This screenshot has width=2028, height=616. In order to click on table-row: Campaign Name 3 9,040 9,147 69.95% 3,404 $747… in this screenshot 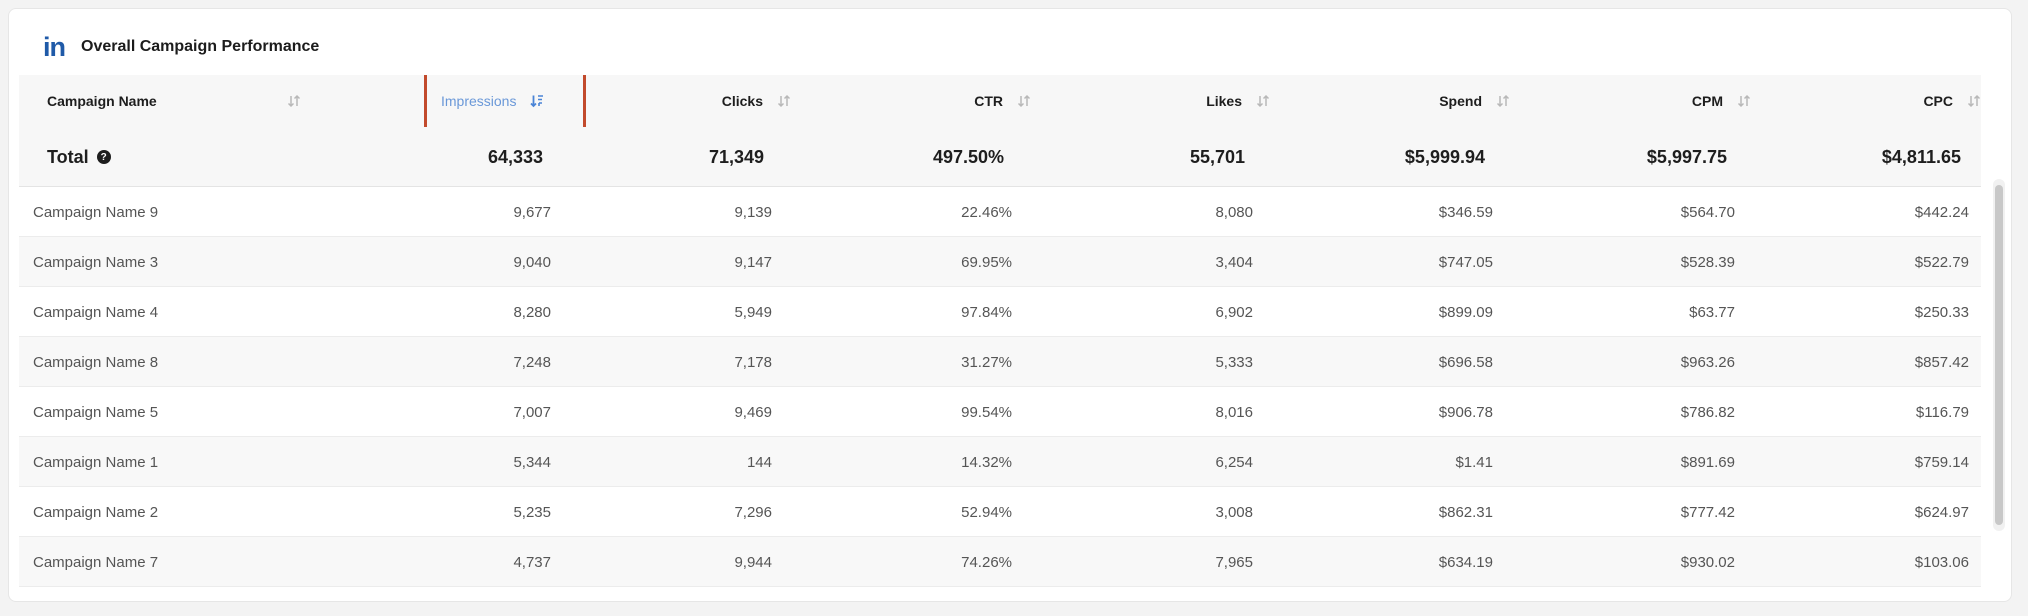, I will do `click(1000, 262)`.